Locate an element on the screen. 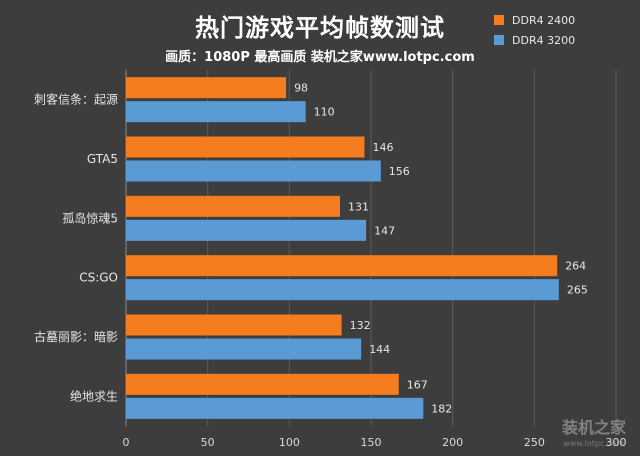 Image resolution: width=640 pixels, height=456 pixels. chart-subtitle: 画质：1080P 最高画质 装机之家www.lotpc.com is located at coordinates (320, 57).